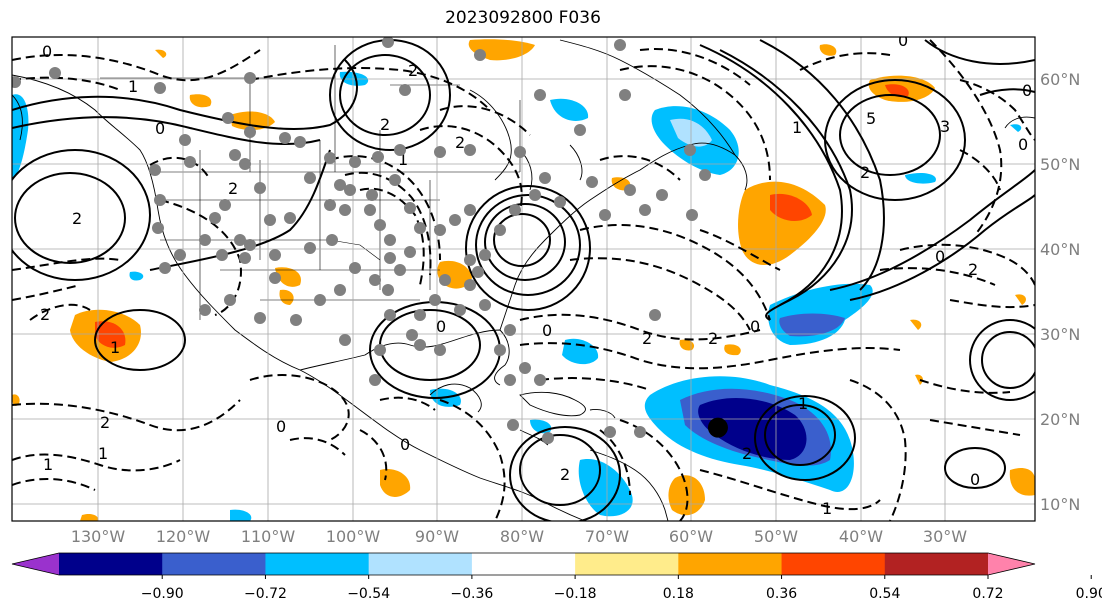  Describe the element at coordinates (945, 126) in the screenshot. I see `contour-label: 3` at that location.